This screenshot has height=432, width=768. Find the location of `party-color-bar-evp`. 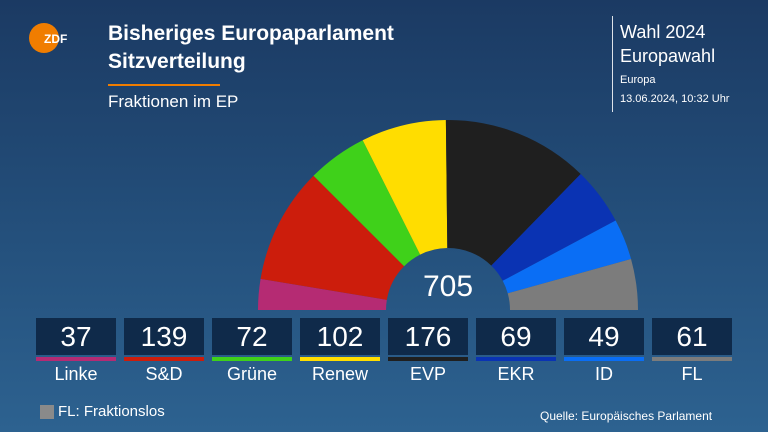

party-color-bar-evp is located at coordinates (428, 359).